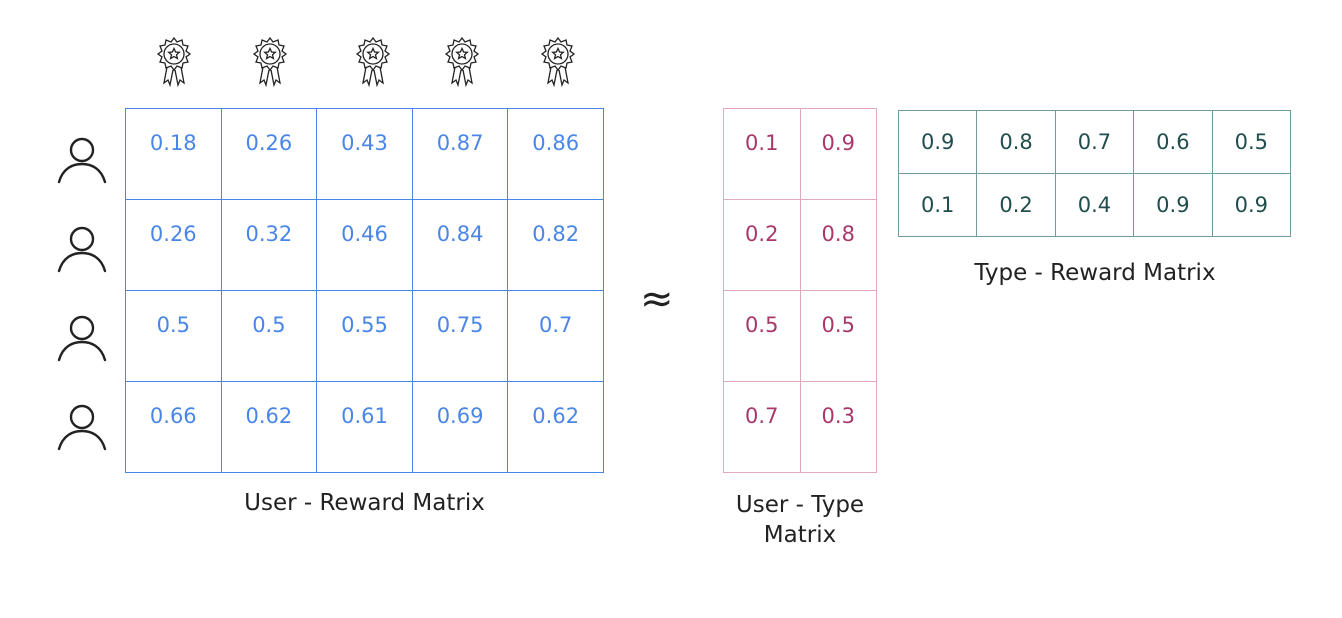  I want to click on matrix-row: 0.66 0.62 0.61 0.69 0.62, so click(364, 427).